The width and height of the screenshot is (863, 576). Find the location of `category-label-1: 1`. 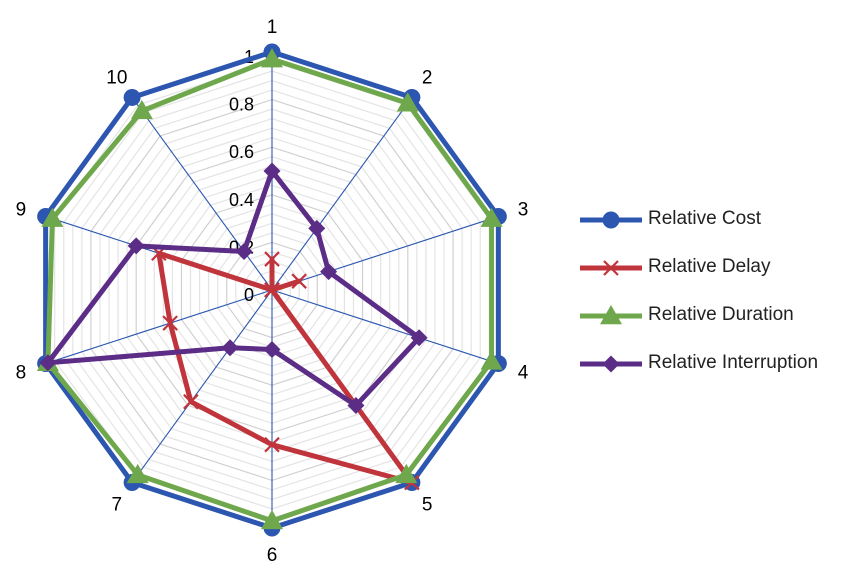

category-label-1: 1 is located at coordinates (272, 27).